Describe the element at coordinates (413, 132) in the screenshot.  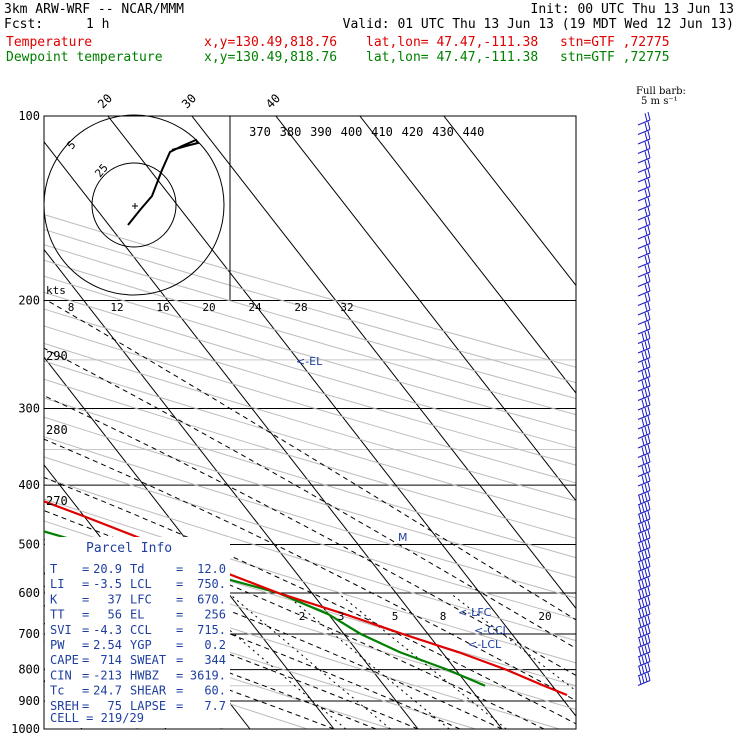
I see `theta-label: 420` at that location.